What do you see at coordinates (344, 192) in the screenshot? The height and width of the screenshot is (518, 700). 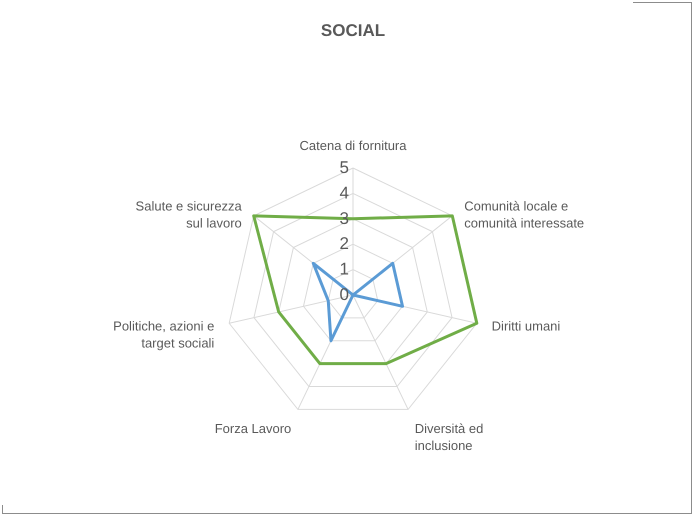 I see `y-tick-label: 4` at bounding box center [344, 192].